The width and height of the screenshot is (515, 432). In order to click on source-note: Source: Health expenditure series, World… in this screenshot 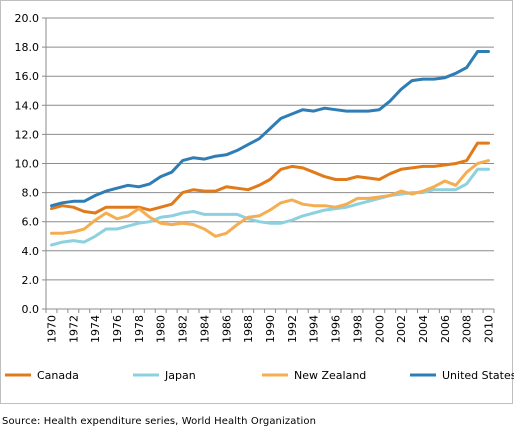, I will do `click(159, 421)`.